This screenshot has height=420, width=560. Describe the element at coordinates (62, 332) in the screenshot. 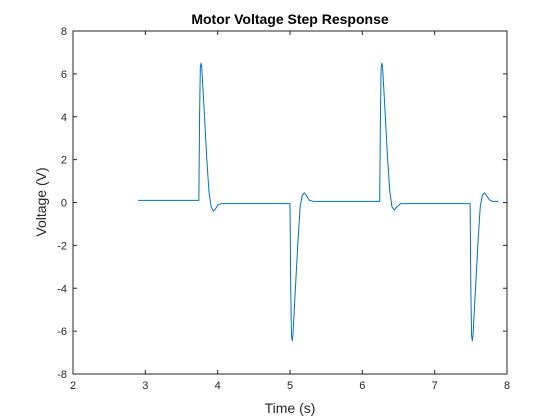

I see `y-tick-label: -6` at that location.